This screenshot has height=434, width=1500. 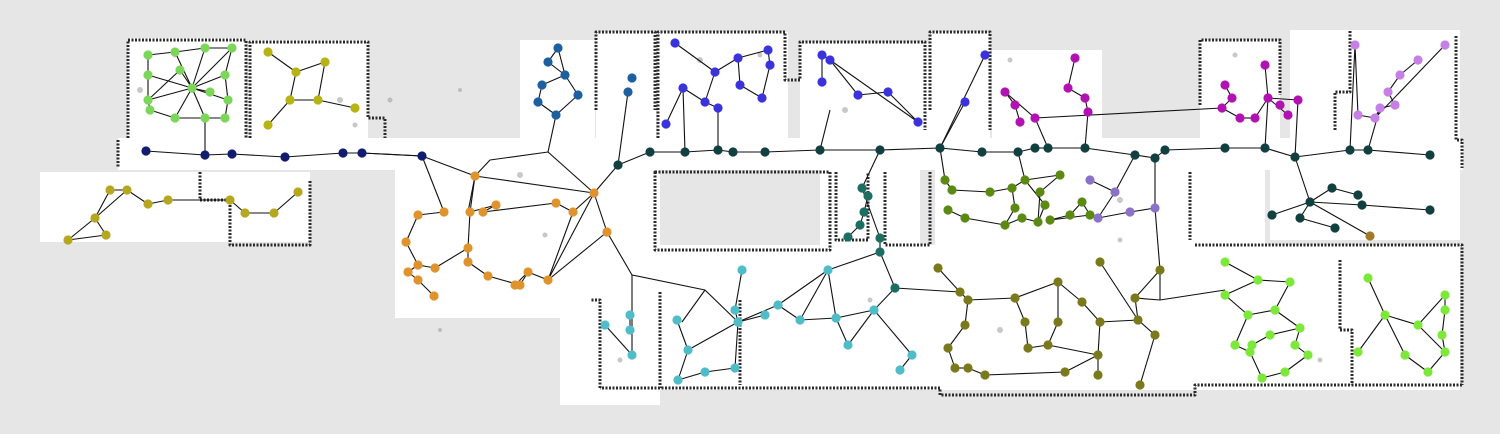 What do you see at coordinates (1395, 105) in the screenshot?
I see `graph-node-lavender-ne` at bounding box center [1395, 105].